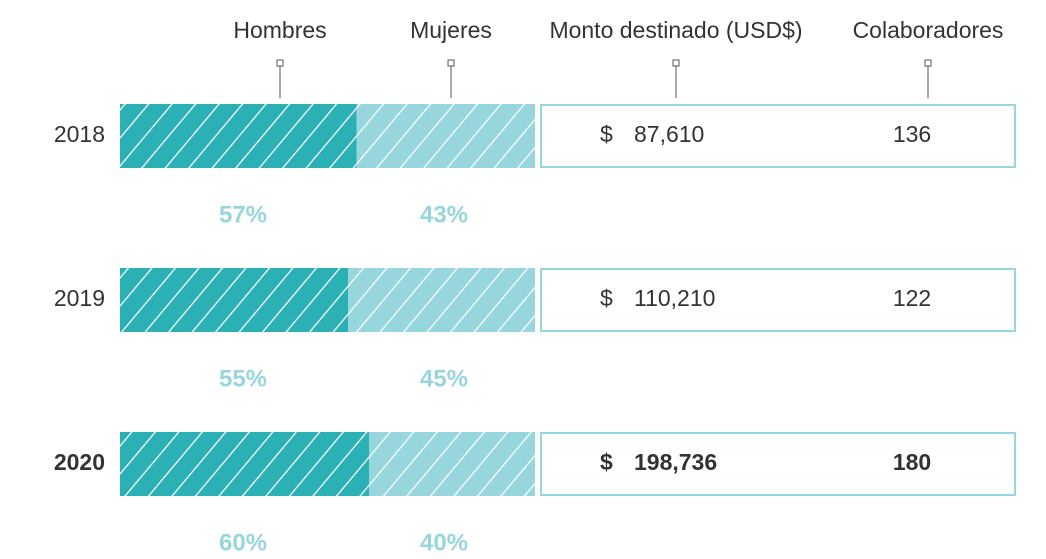 The height and width of the screenshot is (559, 1046). What do you see at coordinates (451, 30) in the screenshot?
I see `legend-label: Mujeres` at bounding box center [451, 30].